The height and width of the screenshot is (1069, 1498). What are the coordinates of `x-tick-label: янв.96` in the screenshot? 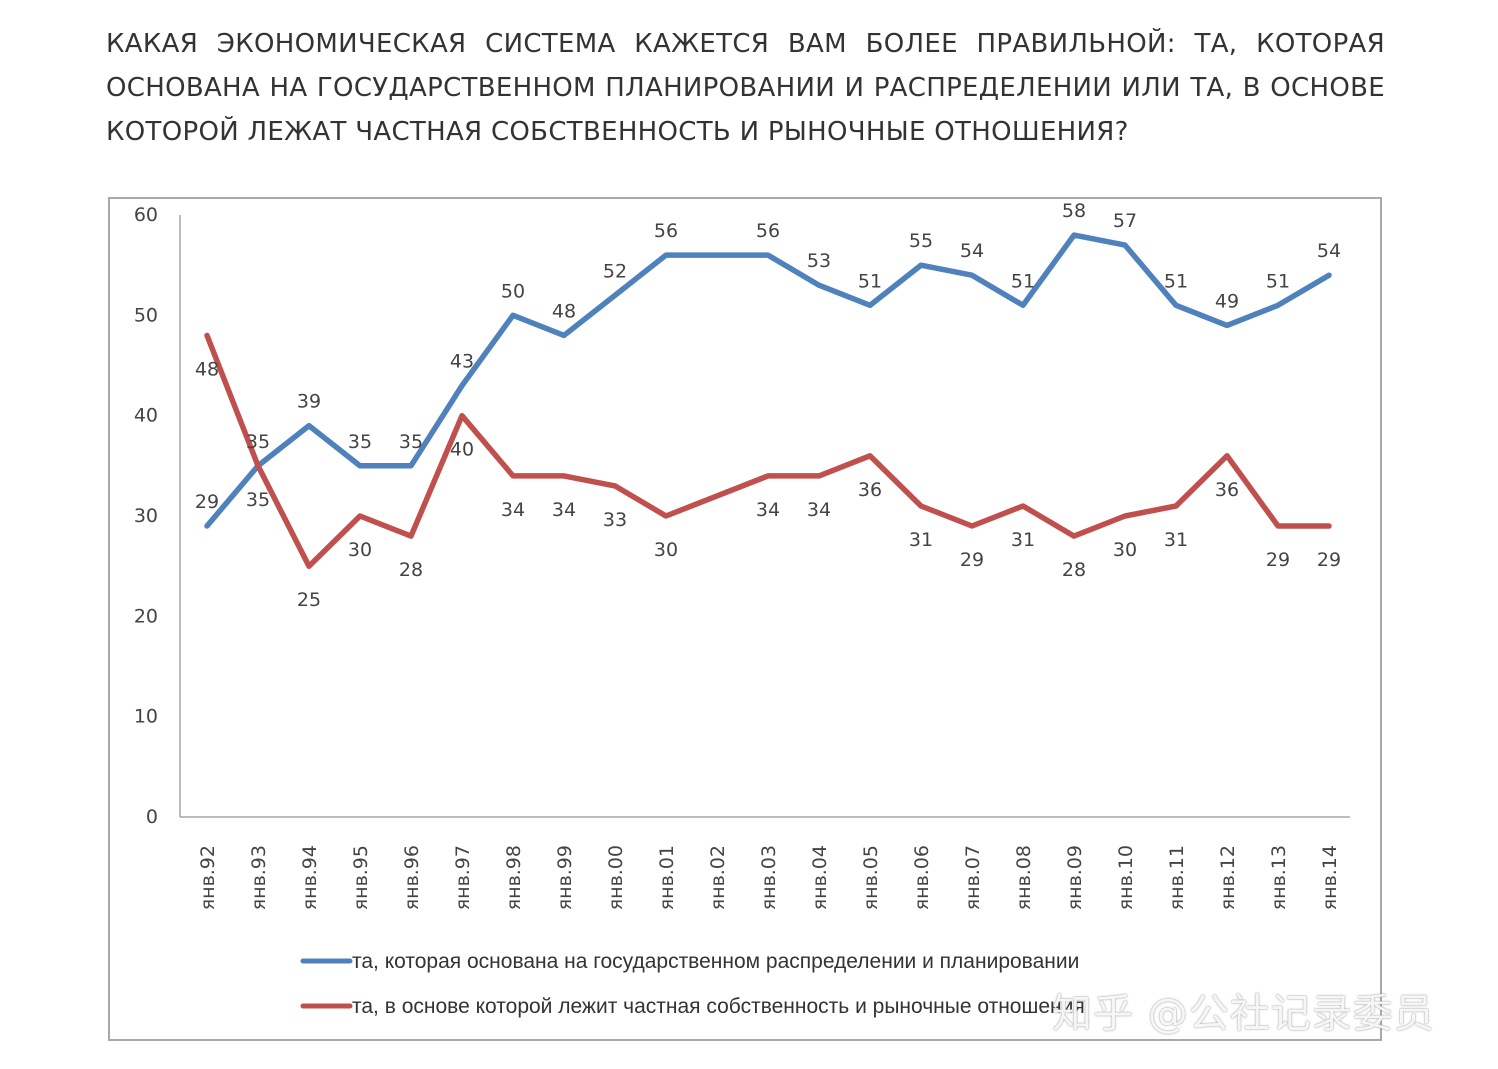 It's located at (412, 877).